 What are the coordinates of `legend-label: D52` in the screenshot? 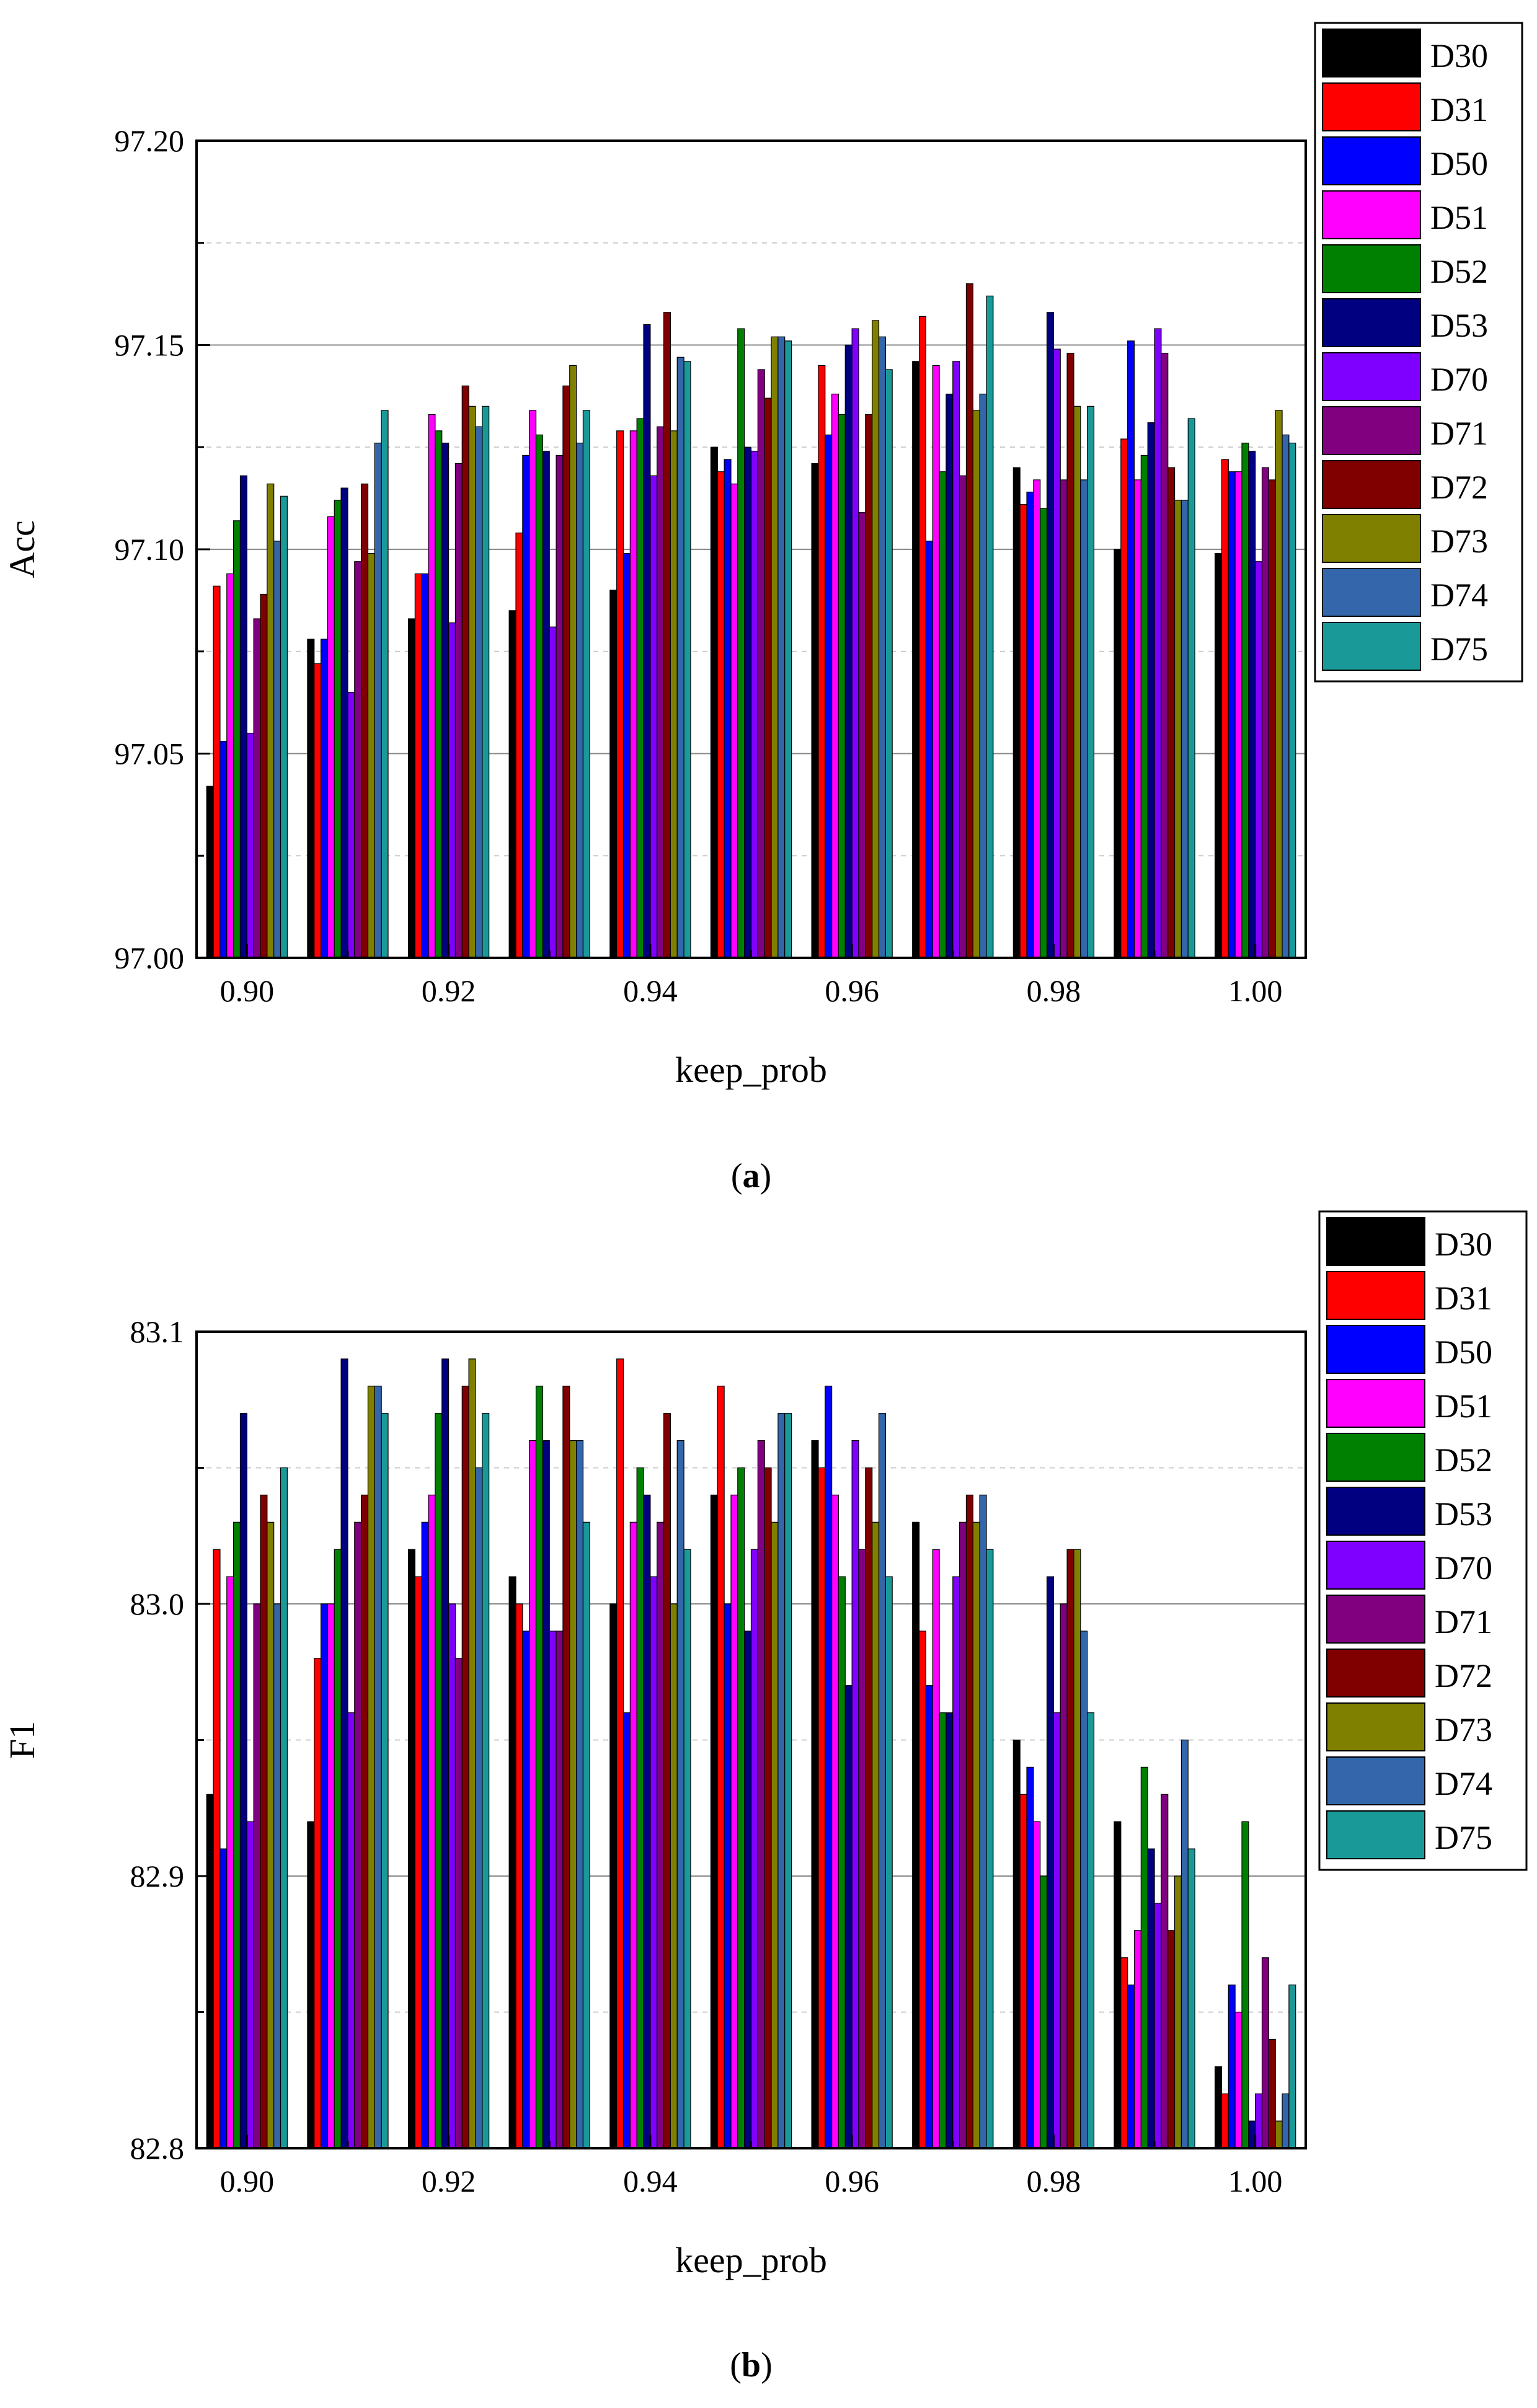 It's located at (1463, 1460).